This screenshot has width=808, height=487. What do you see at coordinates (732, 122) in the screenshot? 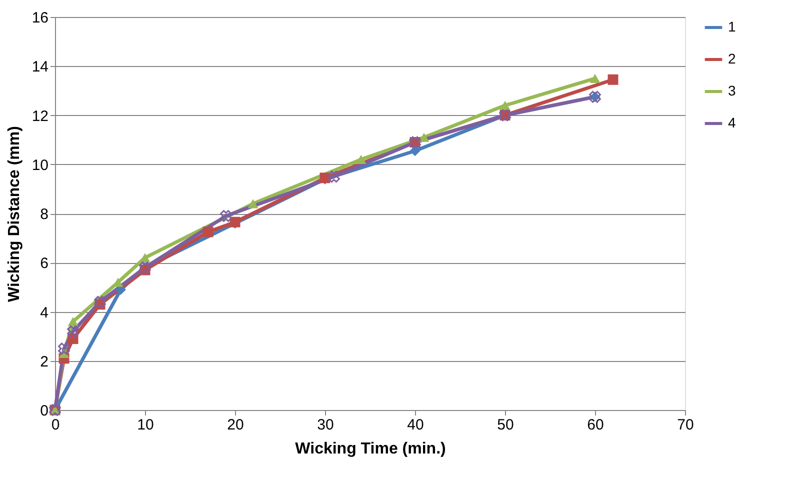
I see `legend-label: 4` at bounding box center [732, 122].